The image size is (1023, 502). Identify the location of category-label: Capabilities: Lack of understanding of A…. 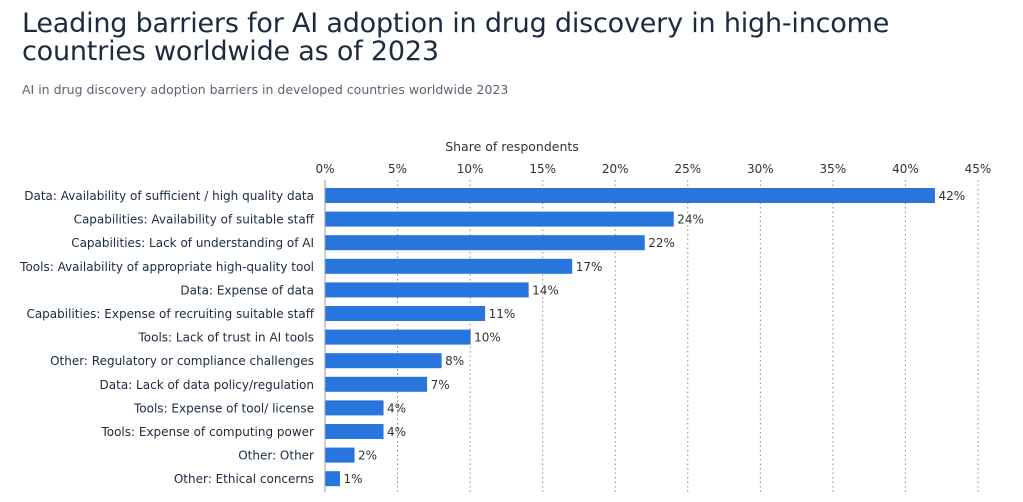
(192, 243).